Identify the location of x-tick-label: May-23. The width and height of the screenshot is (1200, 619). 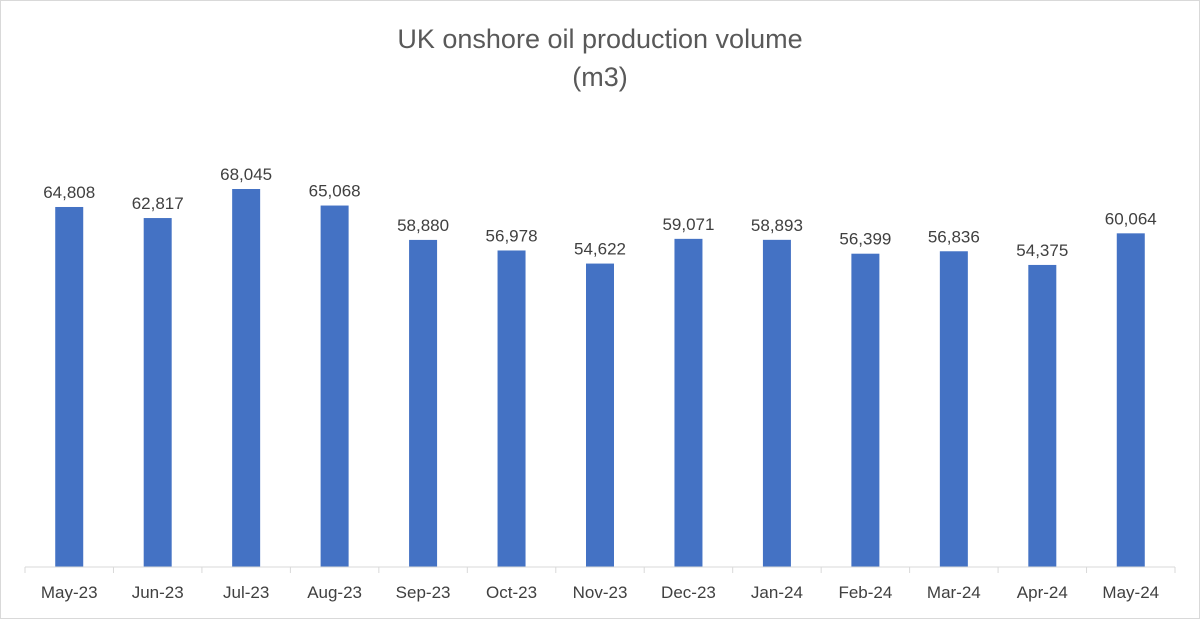
(69, 592).